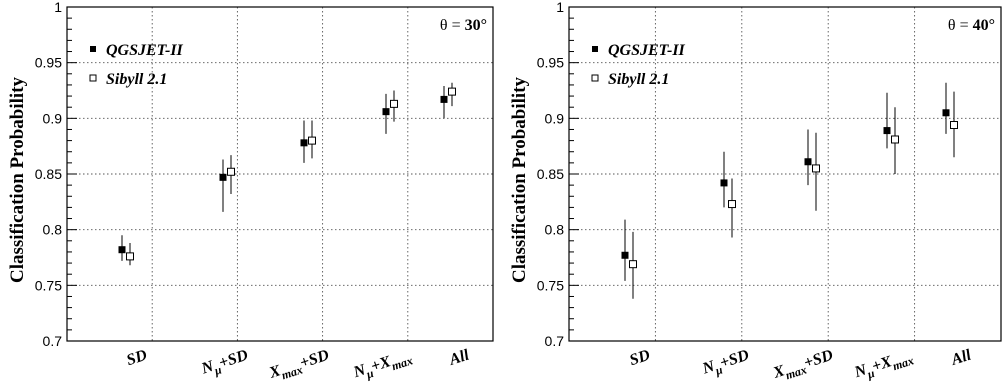 The width and height of the screenshot is (1003, 389). What do you see at coordinates (463, 25) in the screenshot?
I see `theta-annotation: θ = 30°` at bounding box center [463, 25].